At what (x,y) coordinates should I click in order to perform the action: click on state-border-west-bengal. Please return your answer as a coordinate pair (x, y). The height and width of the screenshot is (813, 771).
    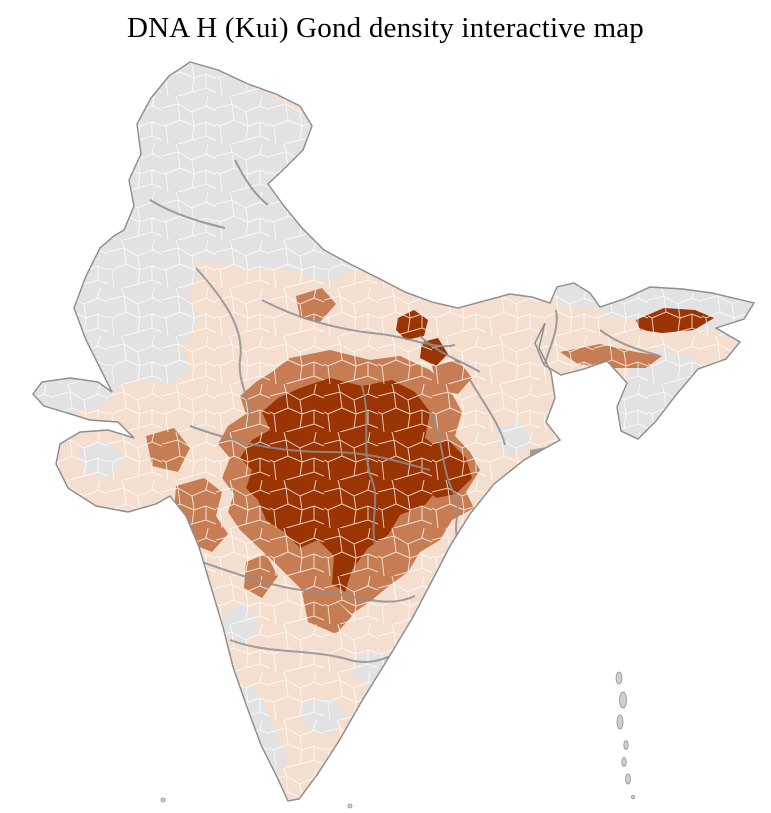
    Looking at the image, I should click on (487, 412).